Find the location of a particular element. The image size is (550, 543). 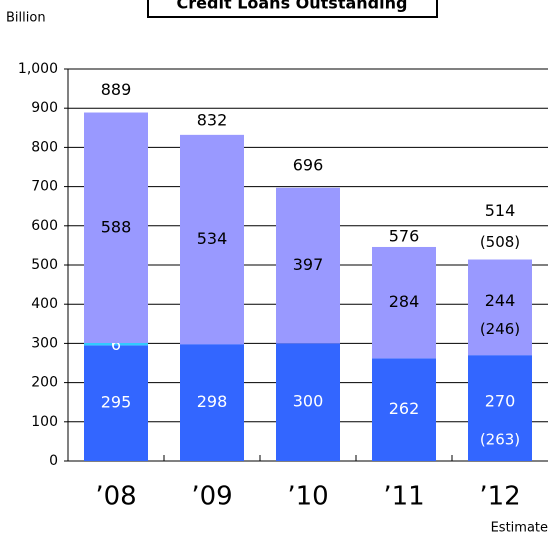

annotation: (246) is located at coordinates (500, 329).